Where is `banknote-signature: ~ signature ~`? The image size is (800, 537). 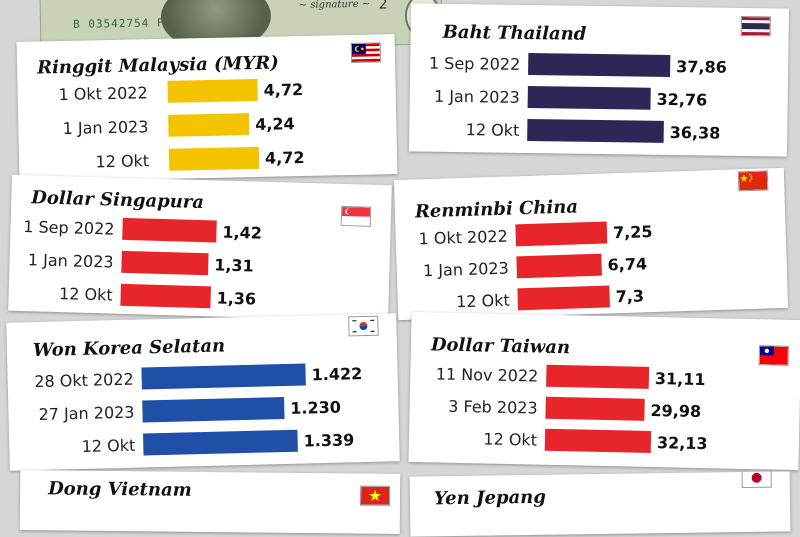
banknote-signature: ~ signature ~ is located at coordinates (334, 5).